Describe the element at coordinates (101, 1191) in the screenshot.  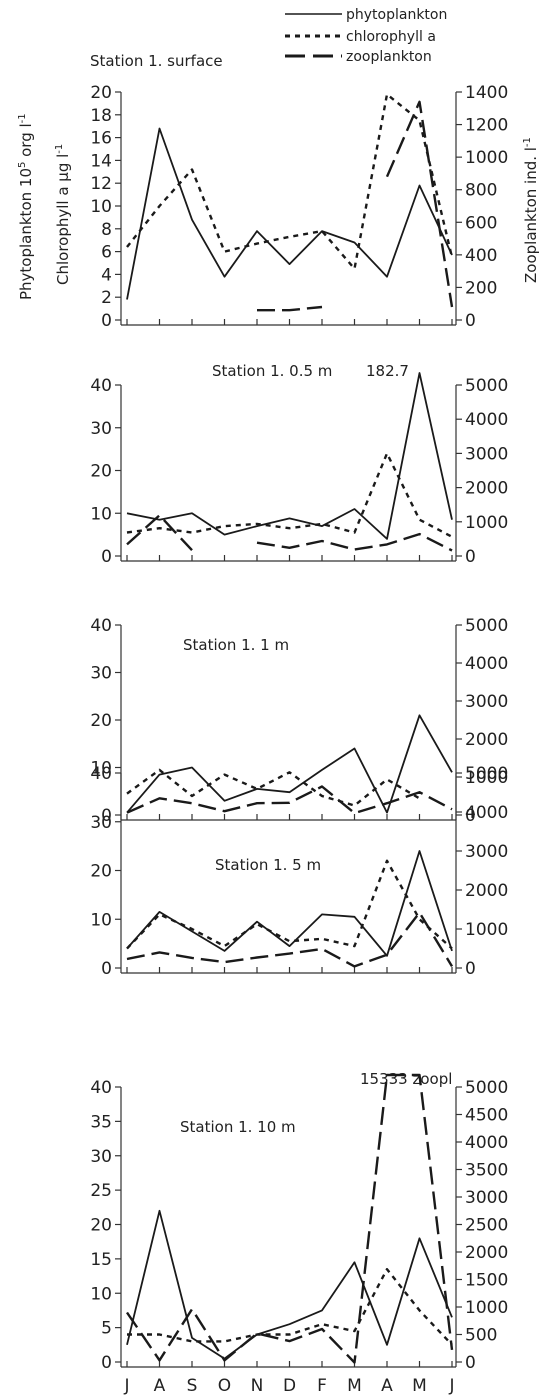
I see `left-tick-label: 25` at that location.